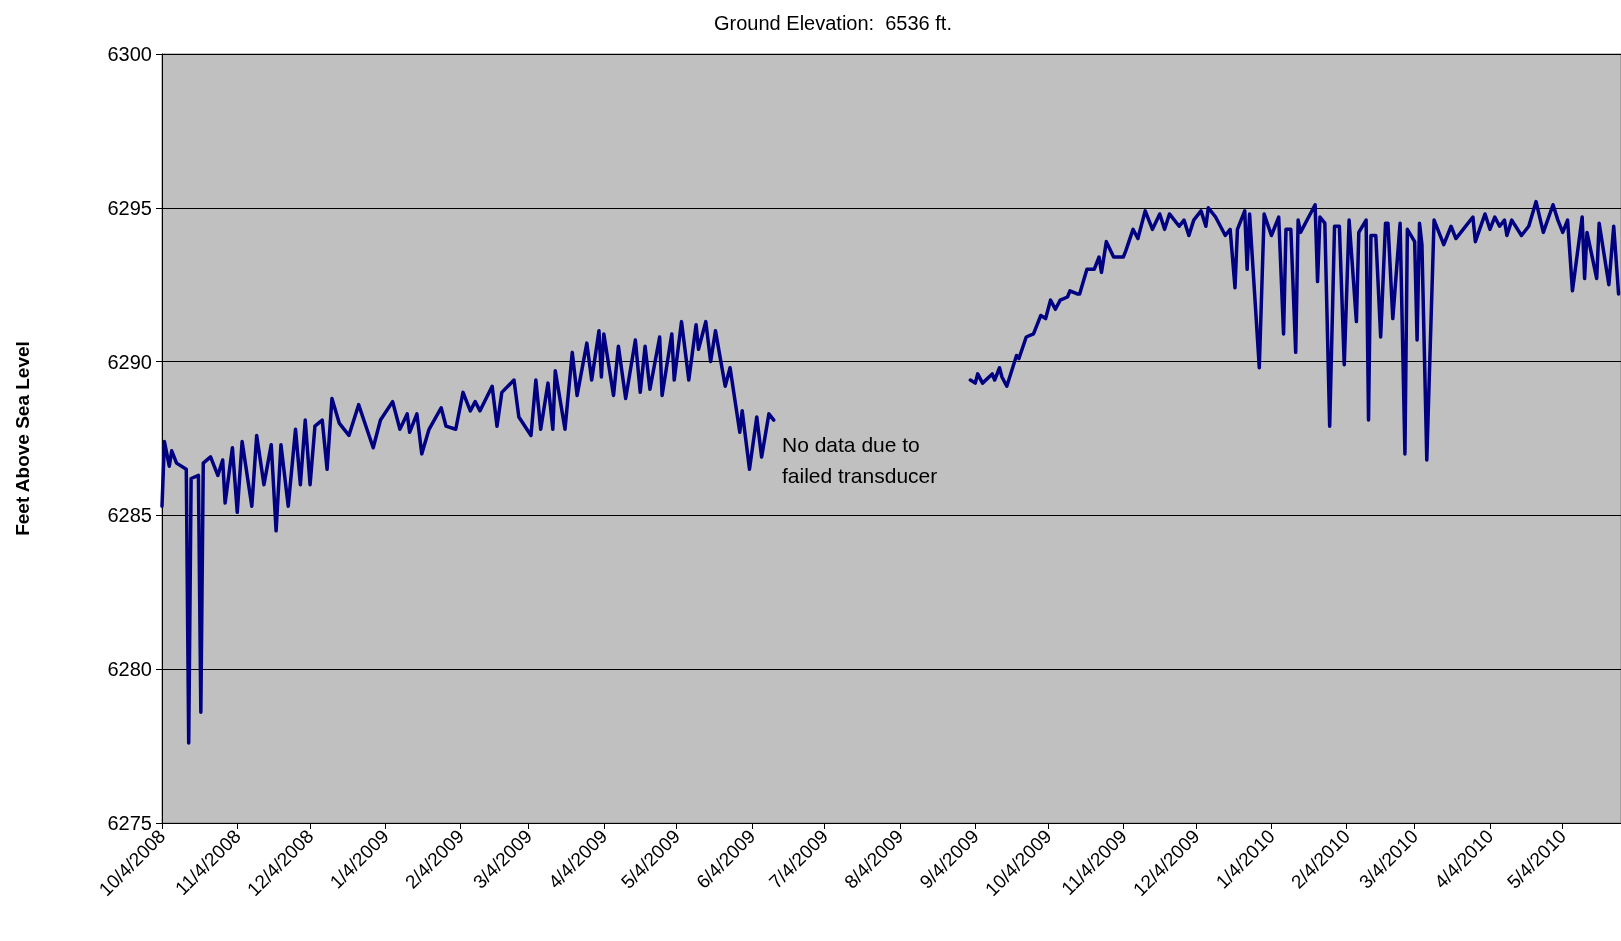  I want to click on chart-title: Ground Elevation: 6536 ft., so click(833, 23).